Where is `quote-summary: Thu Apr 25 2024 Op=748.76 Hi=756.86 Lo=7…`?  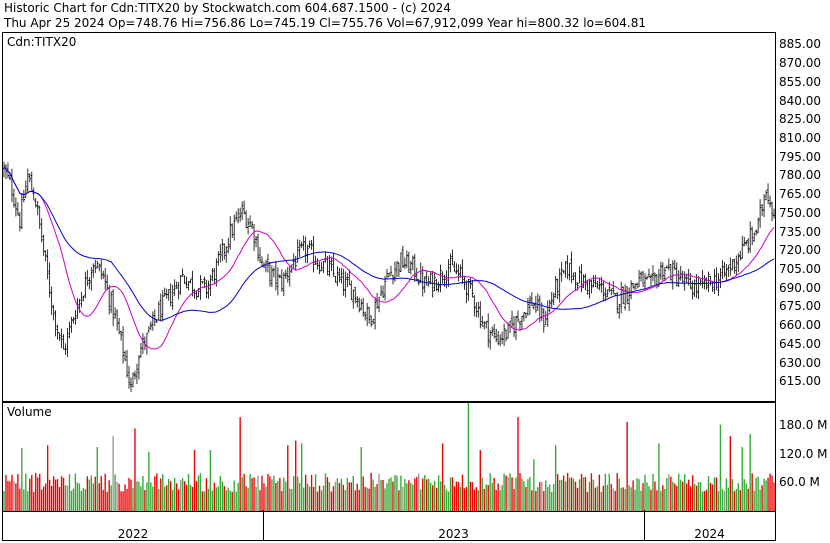
quote-summary: Thu Apr 25 2024 Op=748.76 Hi=756.86 Lo=7… is located at coordinates (325, 23).